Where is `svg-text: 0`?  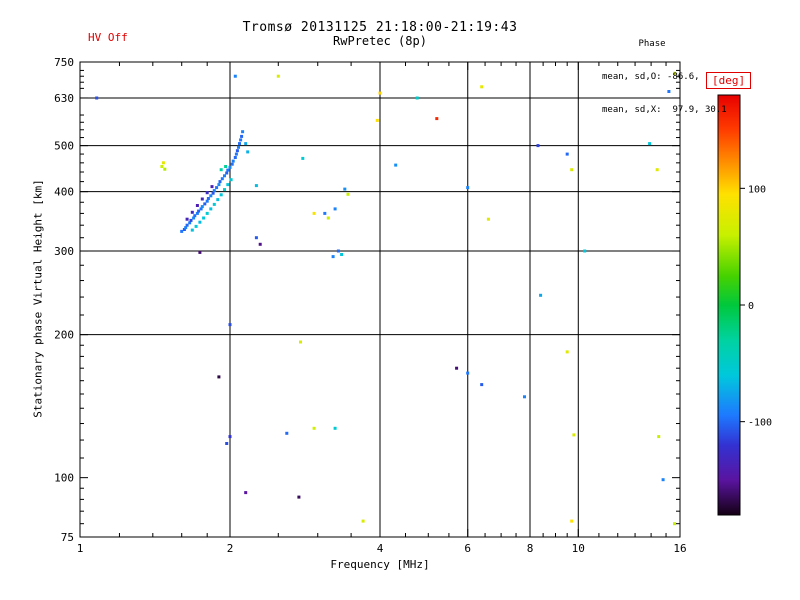
svg-text: 0 is located at coordinates (751, 306).